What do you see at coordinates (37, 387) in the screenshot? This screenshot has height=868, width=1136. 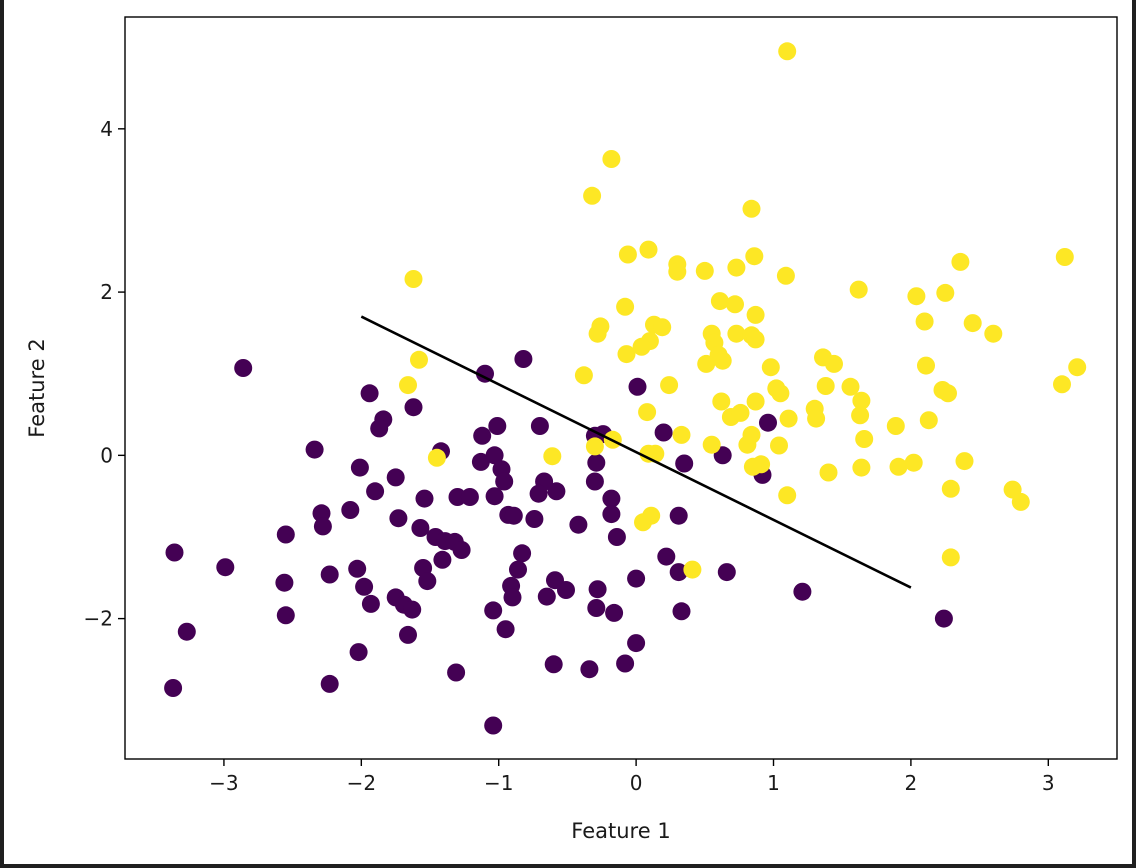 I see `y-axis-title: Feature 2` at bounding box center [37, 387].